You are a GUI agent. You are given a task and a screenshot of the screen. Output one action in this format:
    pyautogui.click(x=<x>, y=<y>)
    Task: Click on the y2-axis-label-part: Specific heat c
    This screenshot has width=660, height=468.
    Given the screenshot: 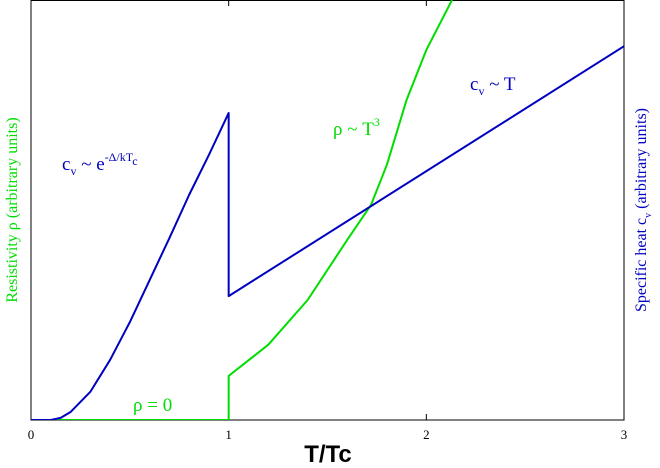 What is the action you would take?
    pyautogui.click(x=641, y=265)
    